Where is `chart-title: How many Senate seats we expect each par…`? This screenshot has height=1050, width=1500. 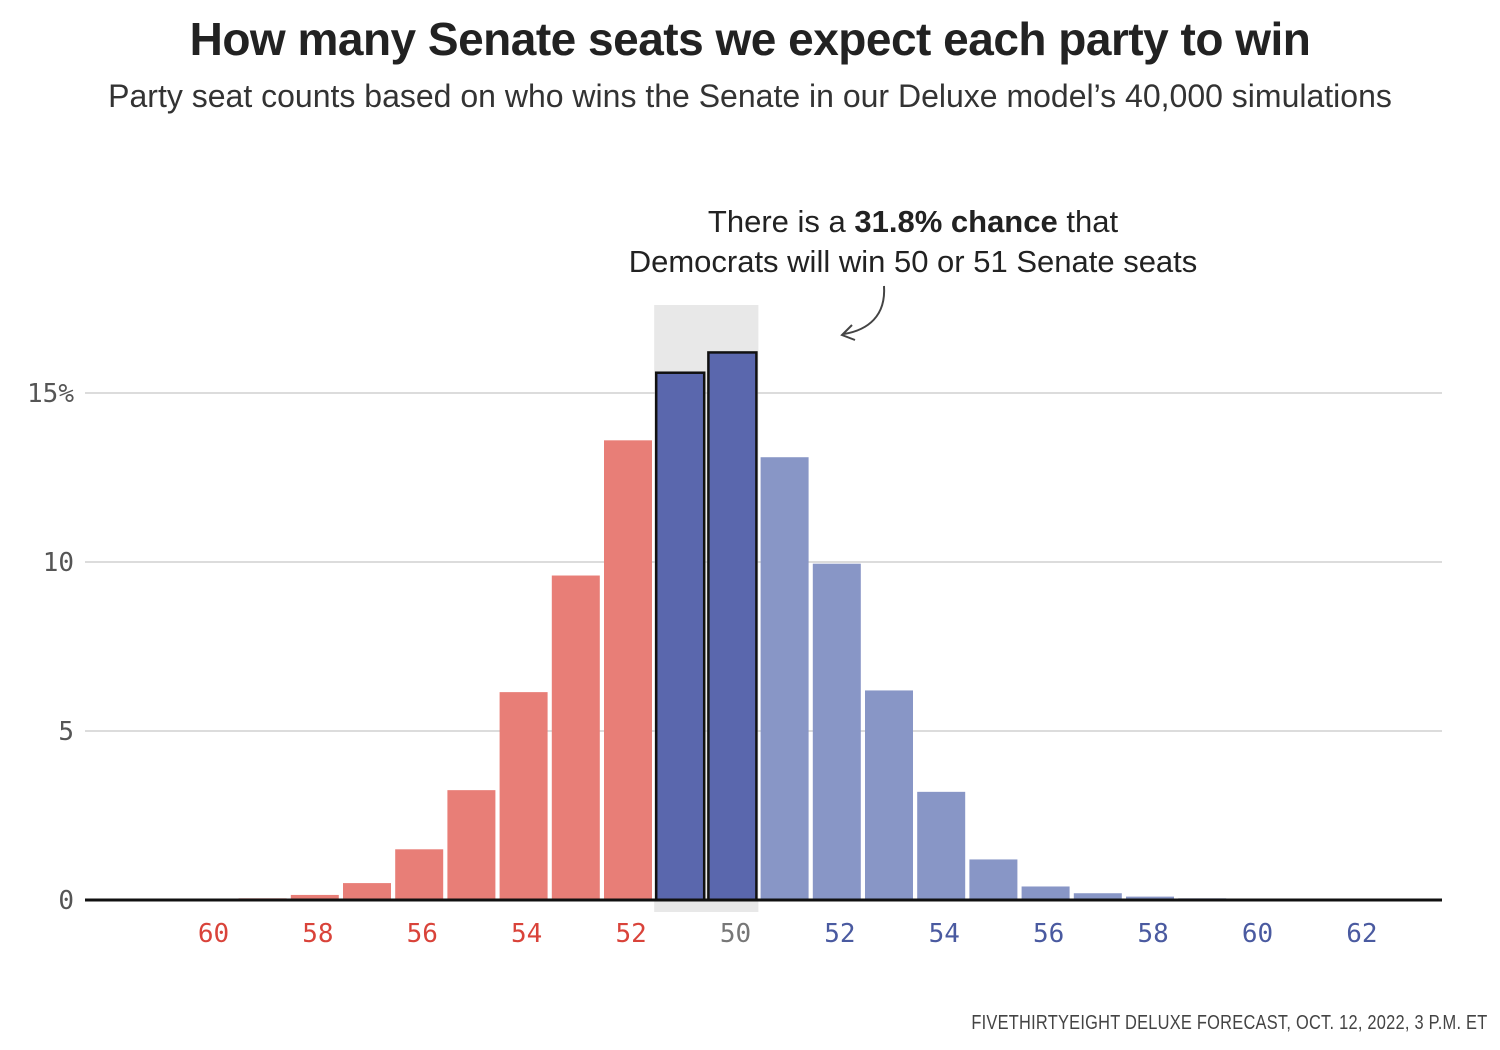
chart-title: How many Senate seats we expect each par… is located at coordinates (750, 39).